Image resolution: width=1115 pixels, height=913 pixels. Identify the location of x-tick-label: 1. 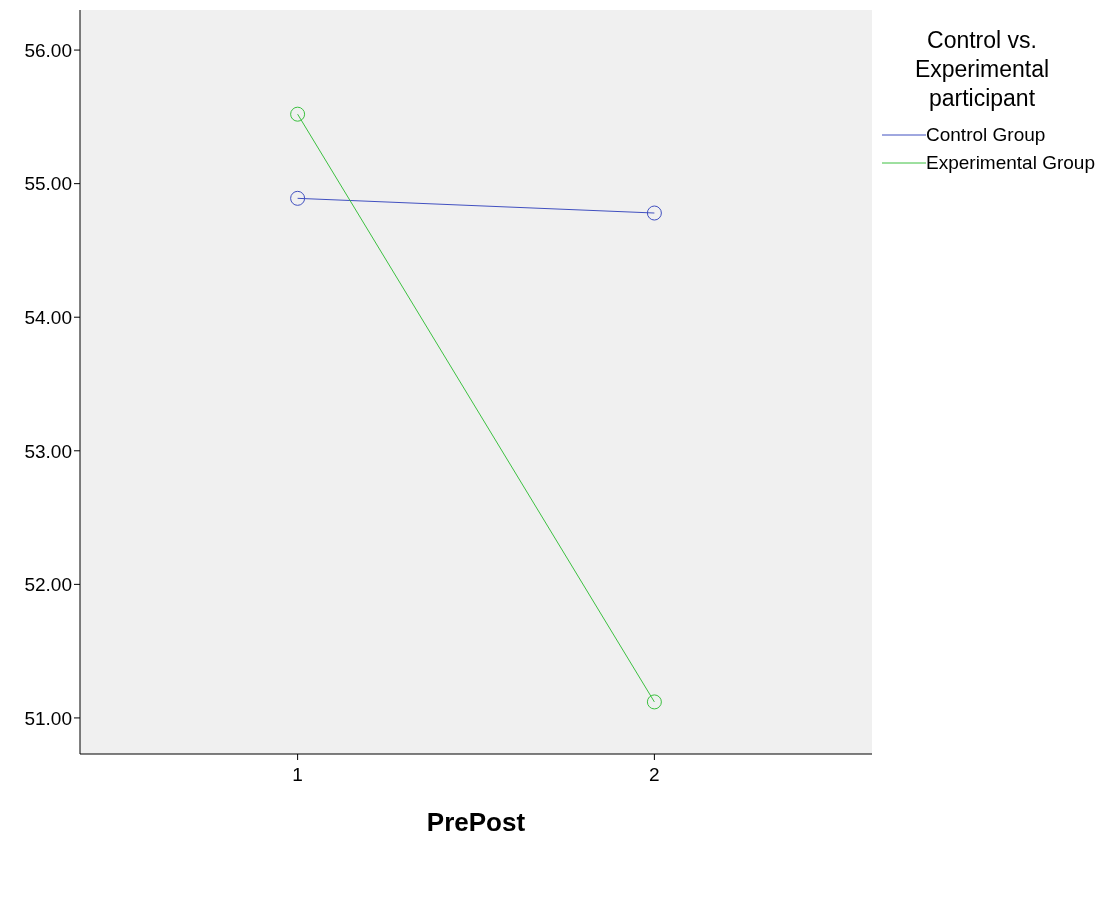
(297, 775).